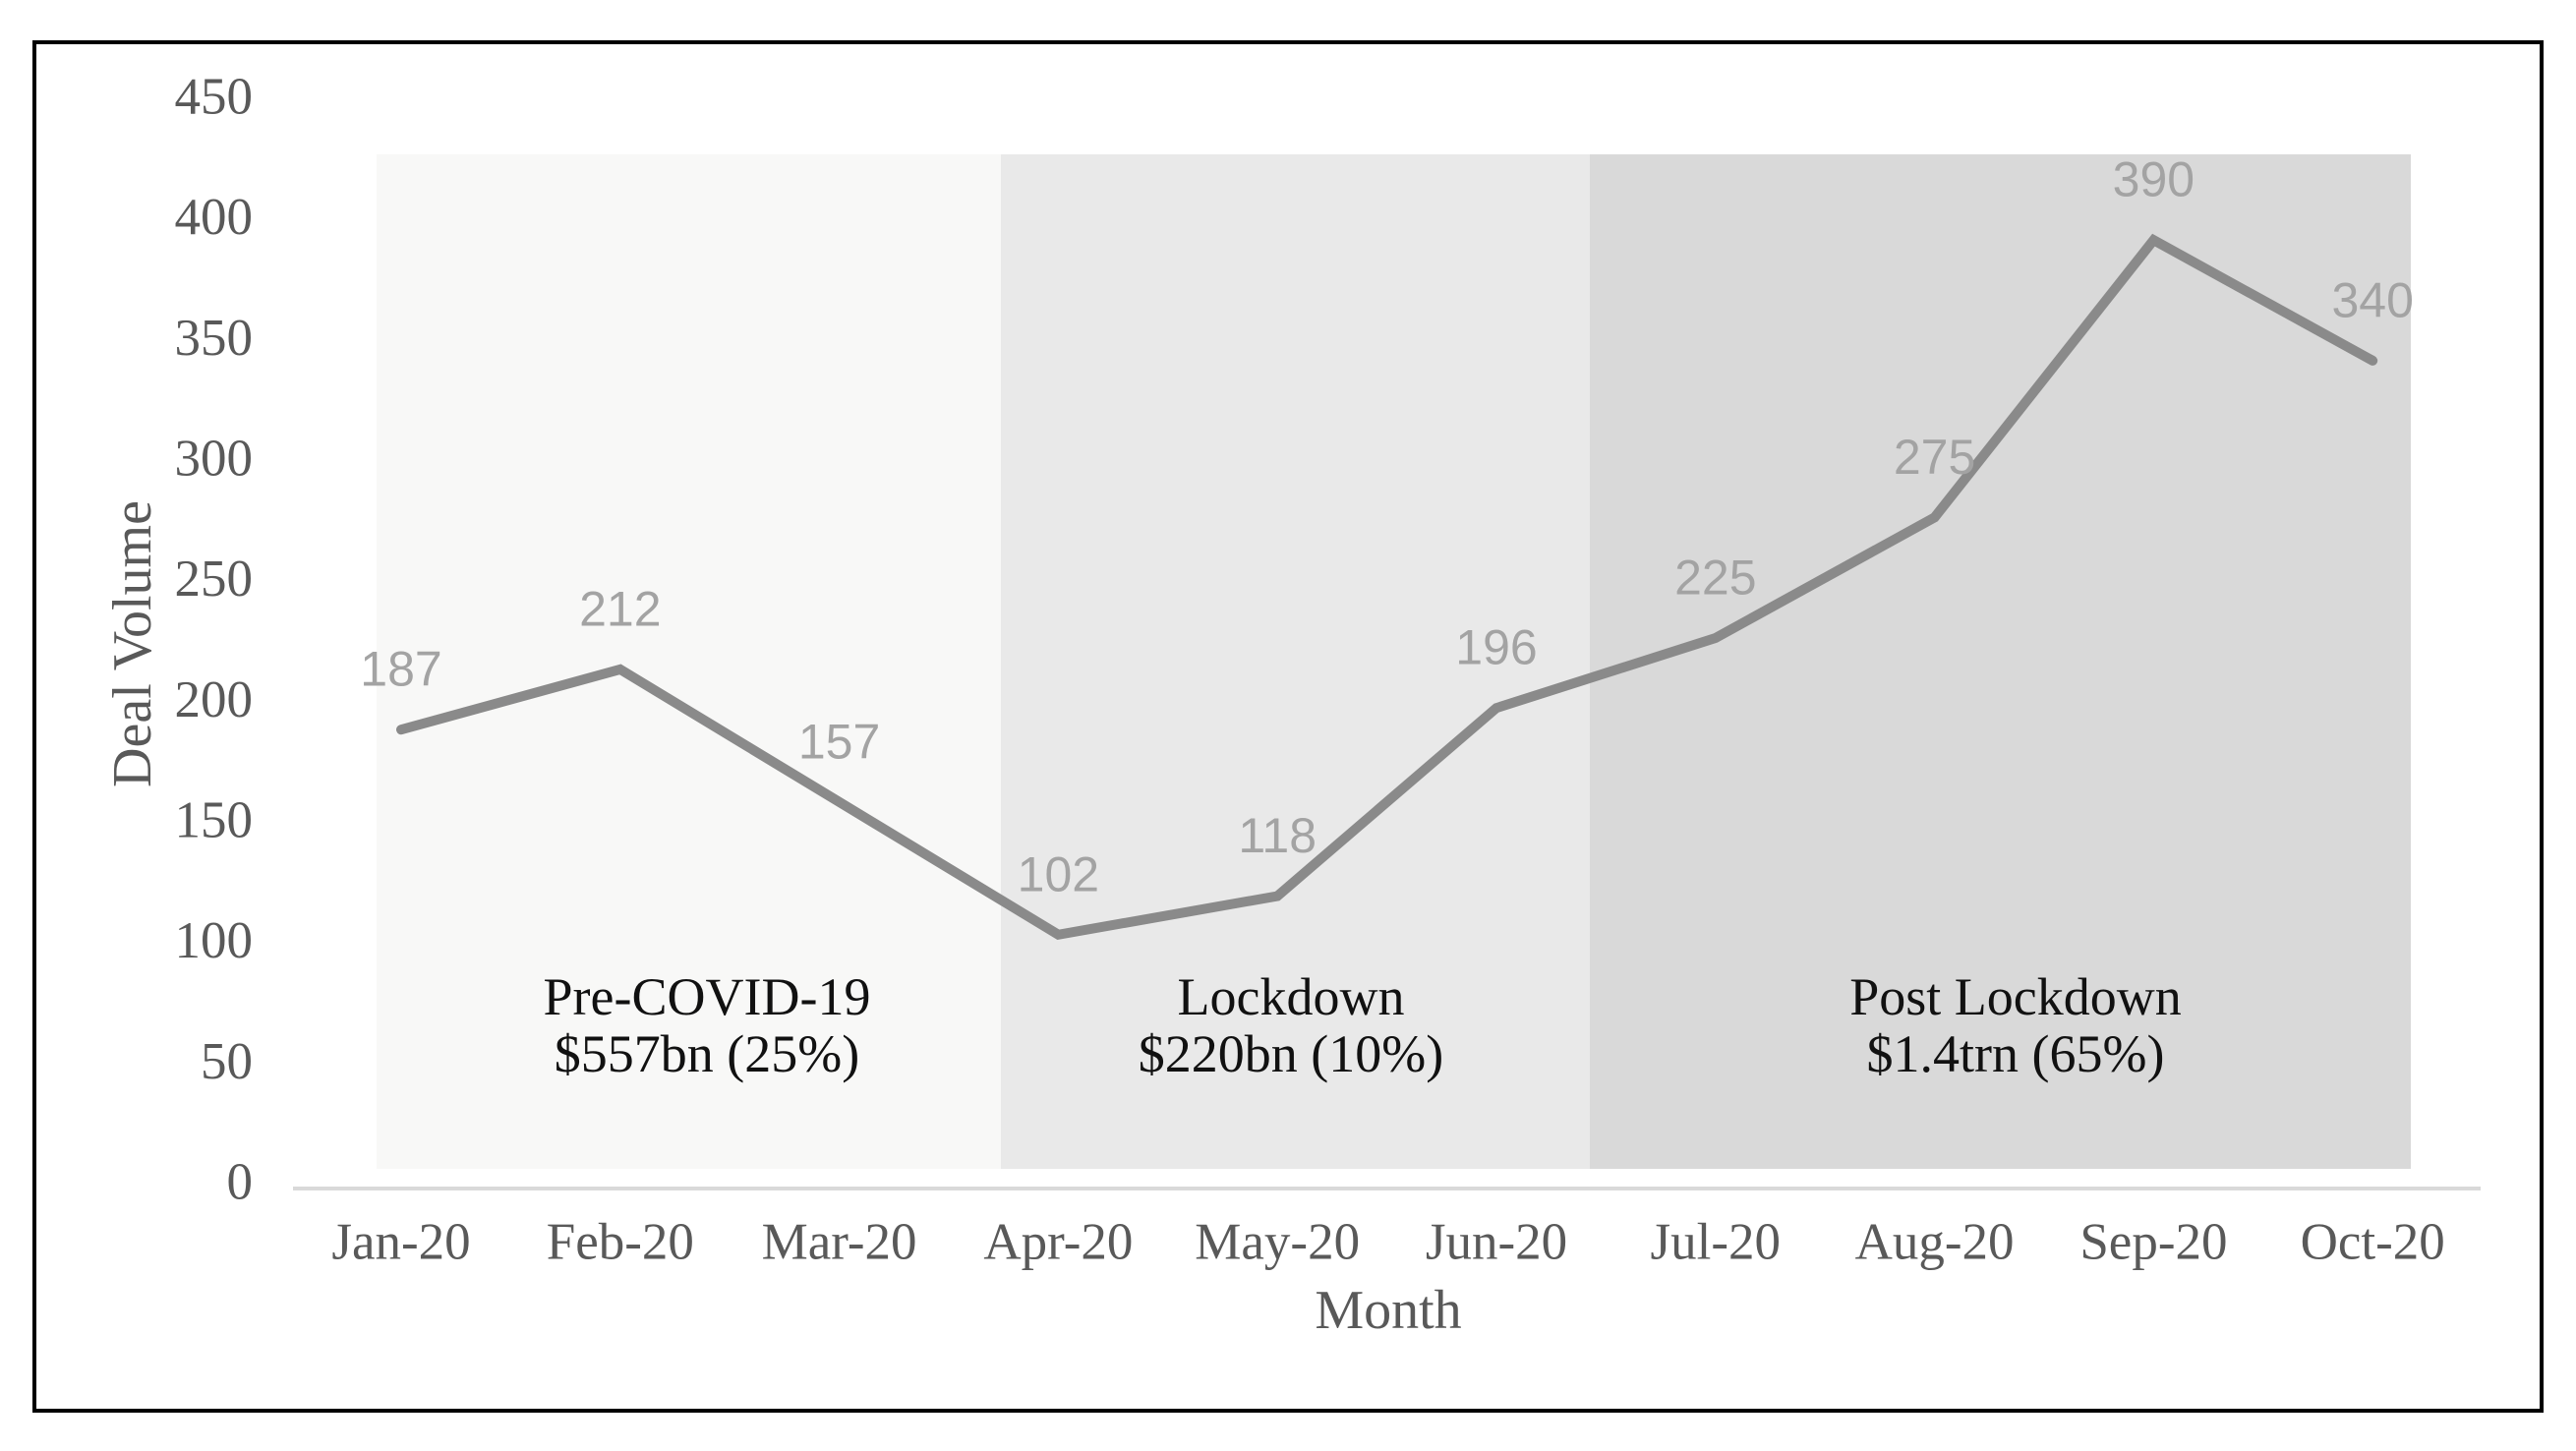 The image size is (2576, 1451). I want to click on data-label-Oct-20: 340, so click(2372, 299).